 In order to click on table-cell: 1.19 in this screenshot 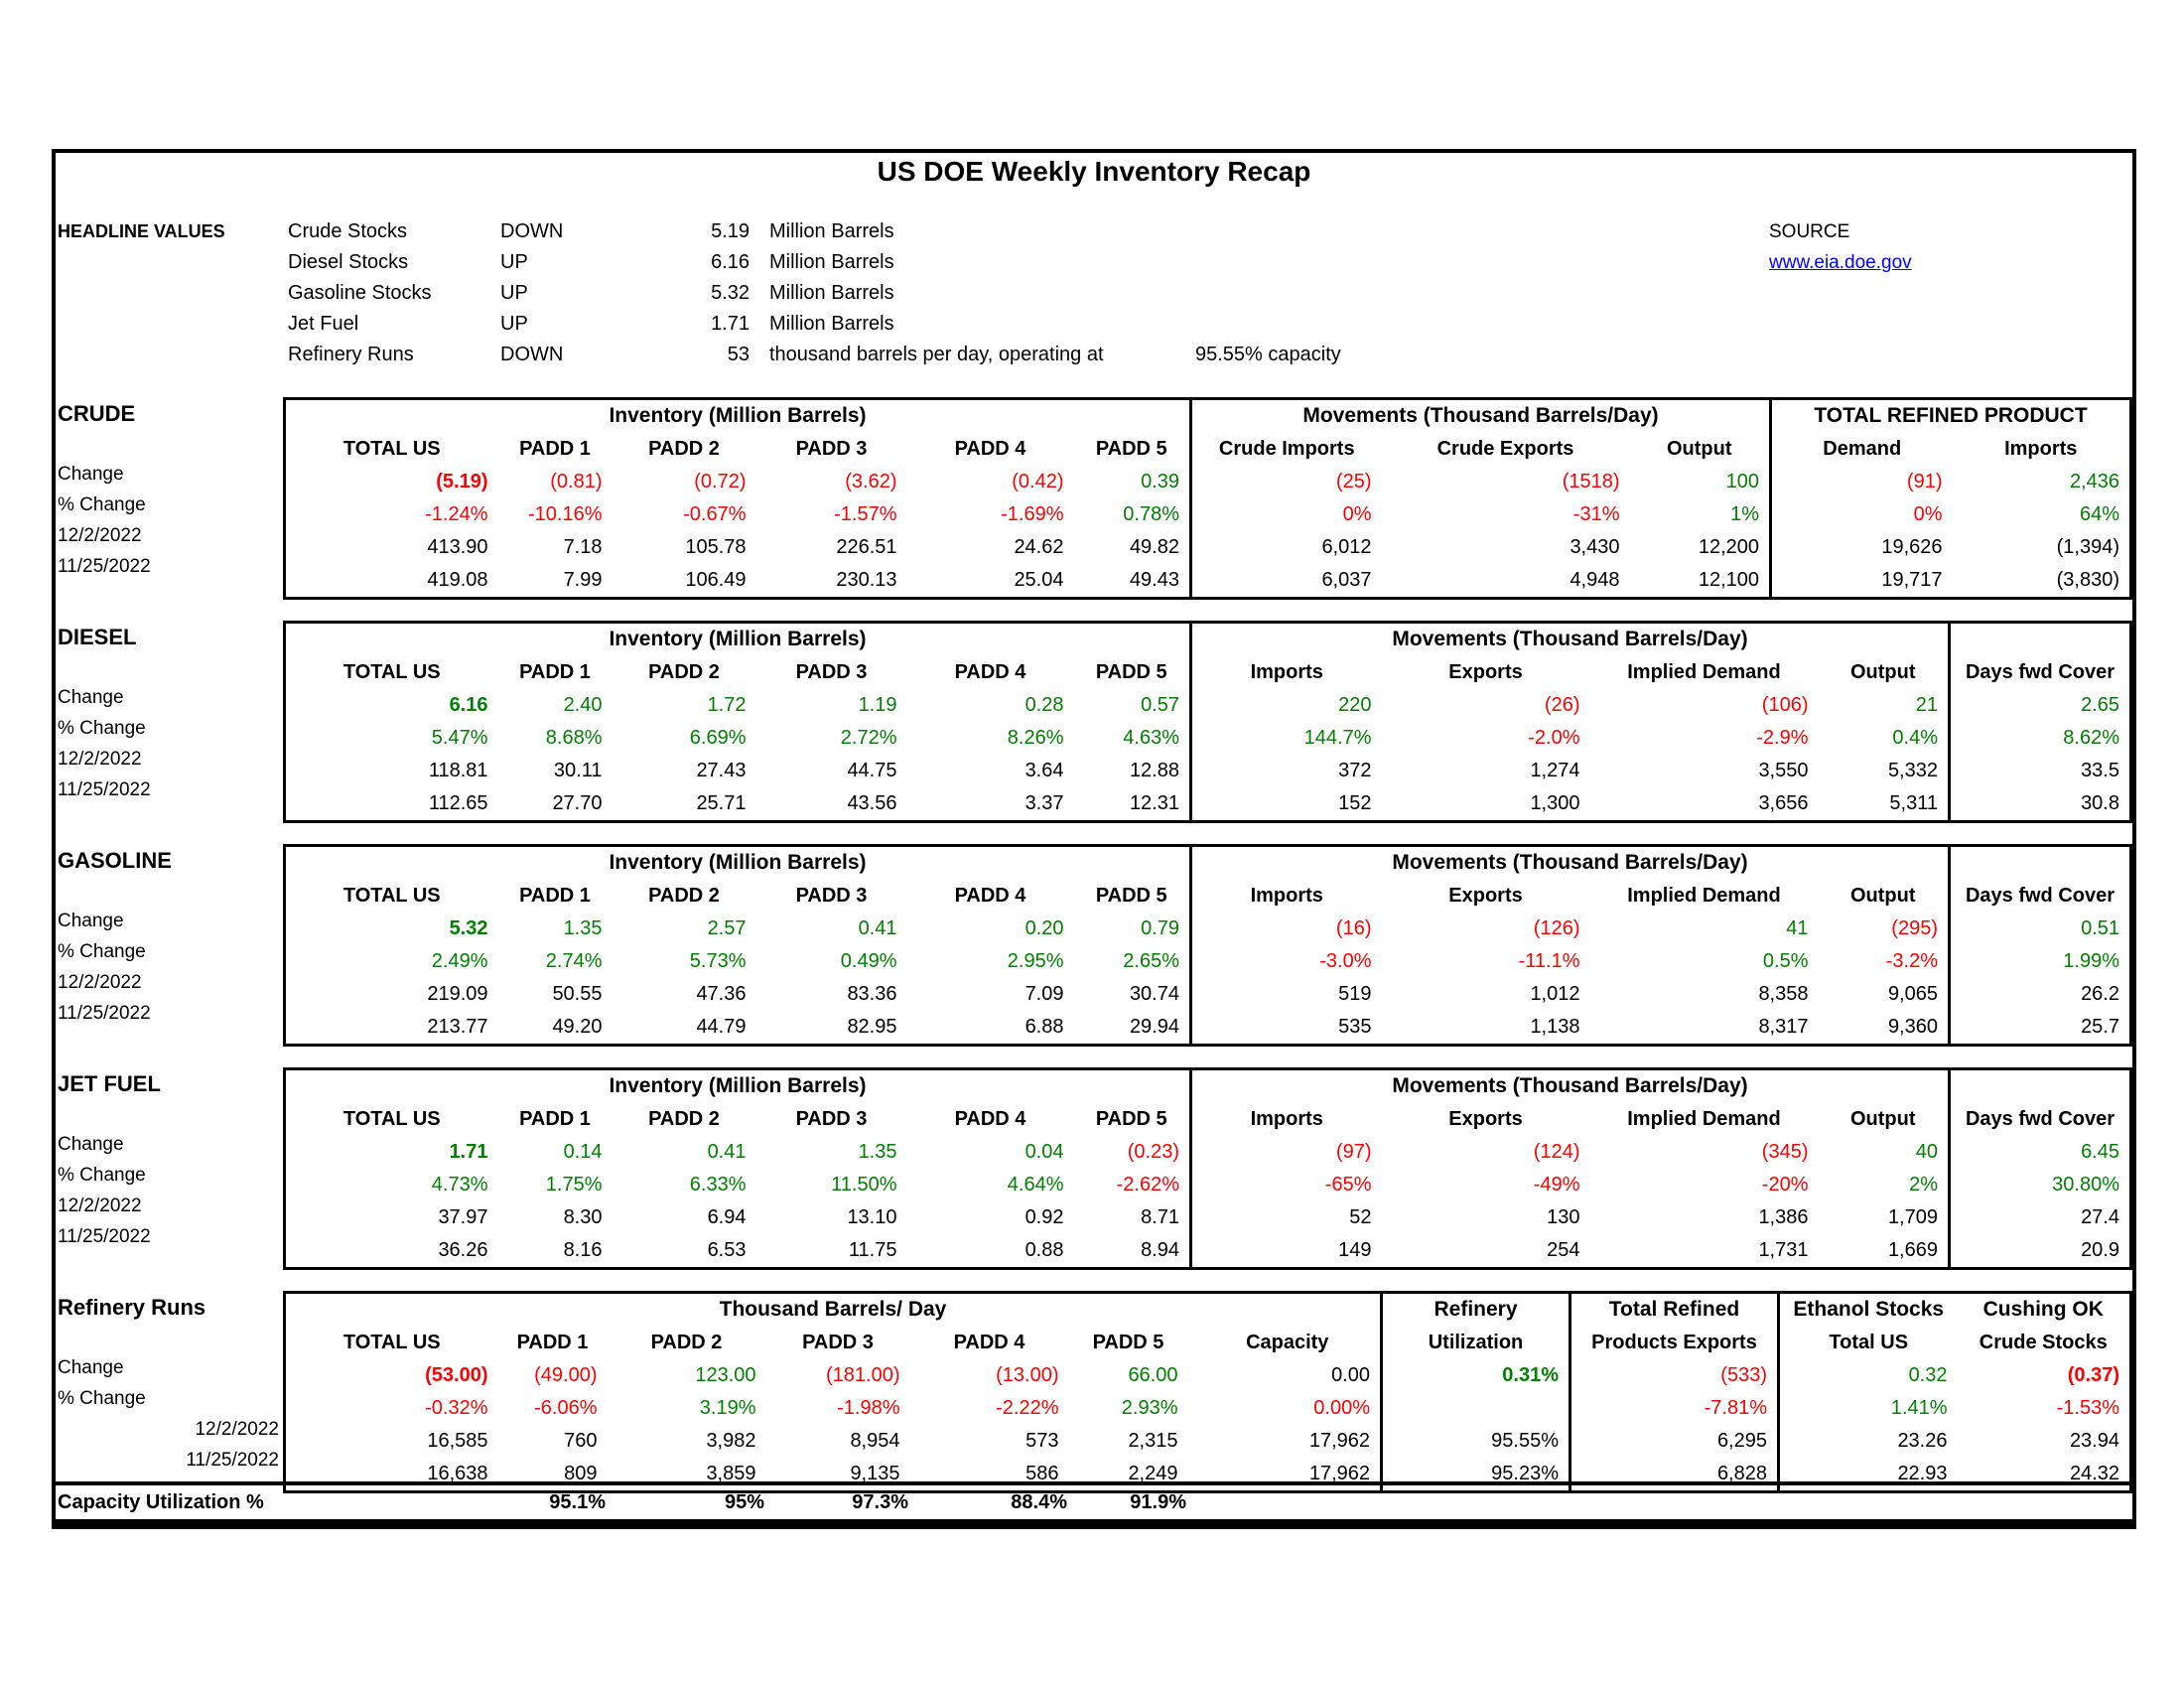, I will do `click(877, 705)`.